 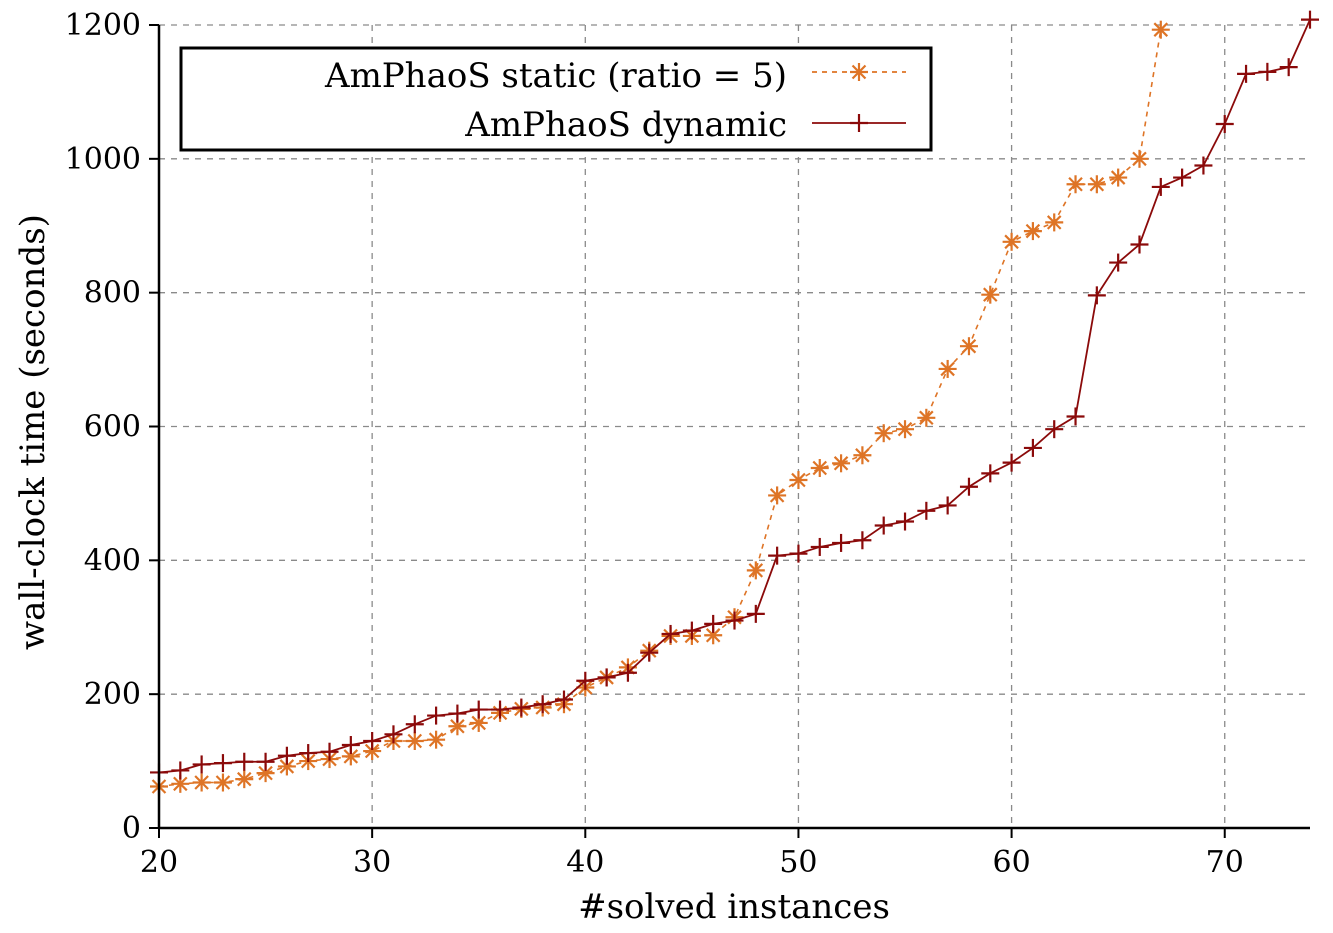 I want to click on y-tick-label: 1200, so click(x=103, y=25).